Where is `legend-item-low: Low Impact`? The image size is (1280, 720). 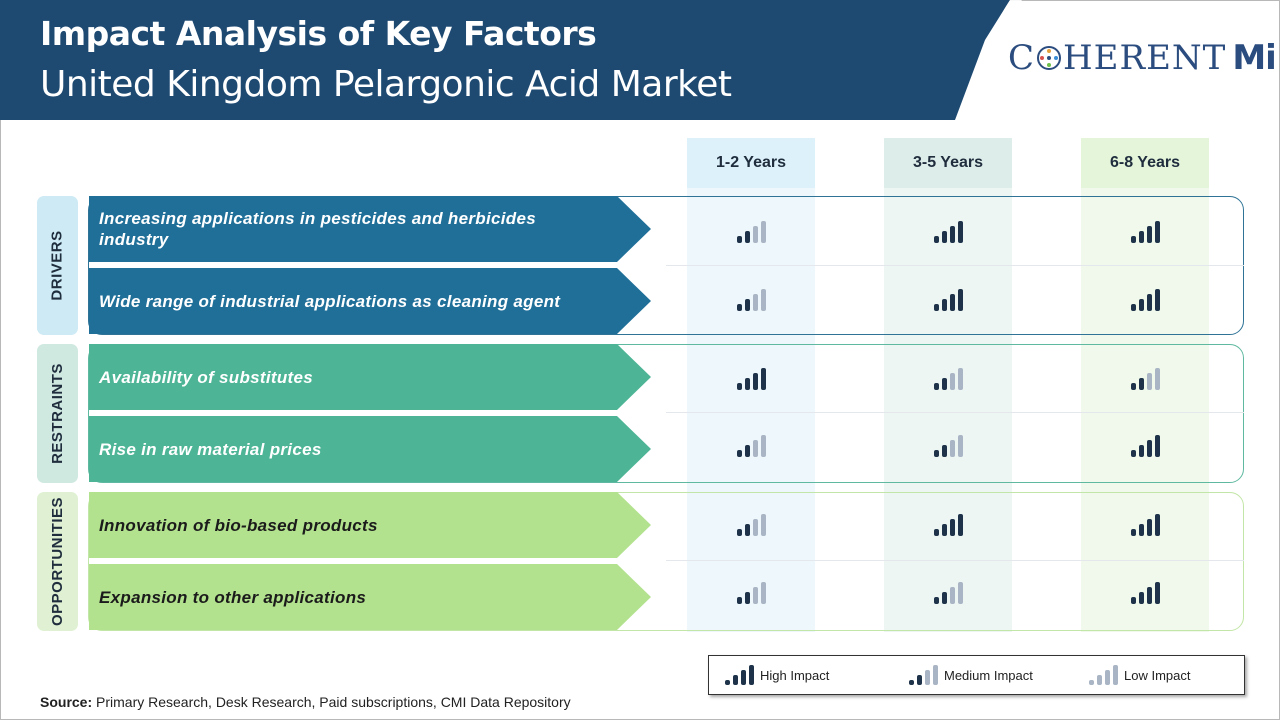 legend-item-low: Low Impact is located at coordinates (1139, 675).